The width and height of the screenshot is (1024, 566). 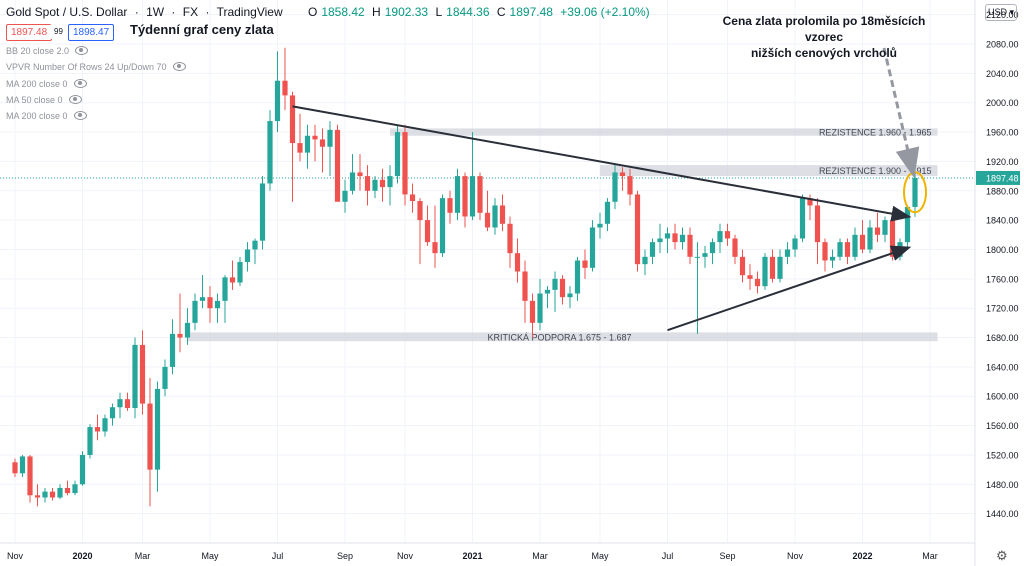 I want to click on y-tick-label: 2040.00, so click(x=1002, y=74).